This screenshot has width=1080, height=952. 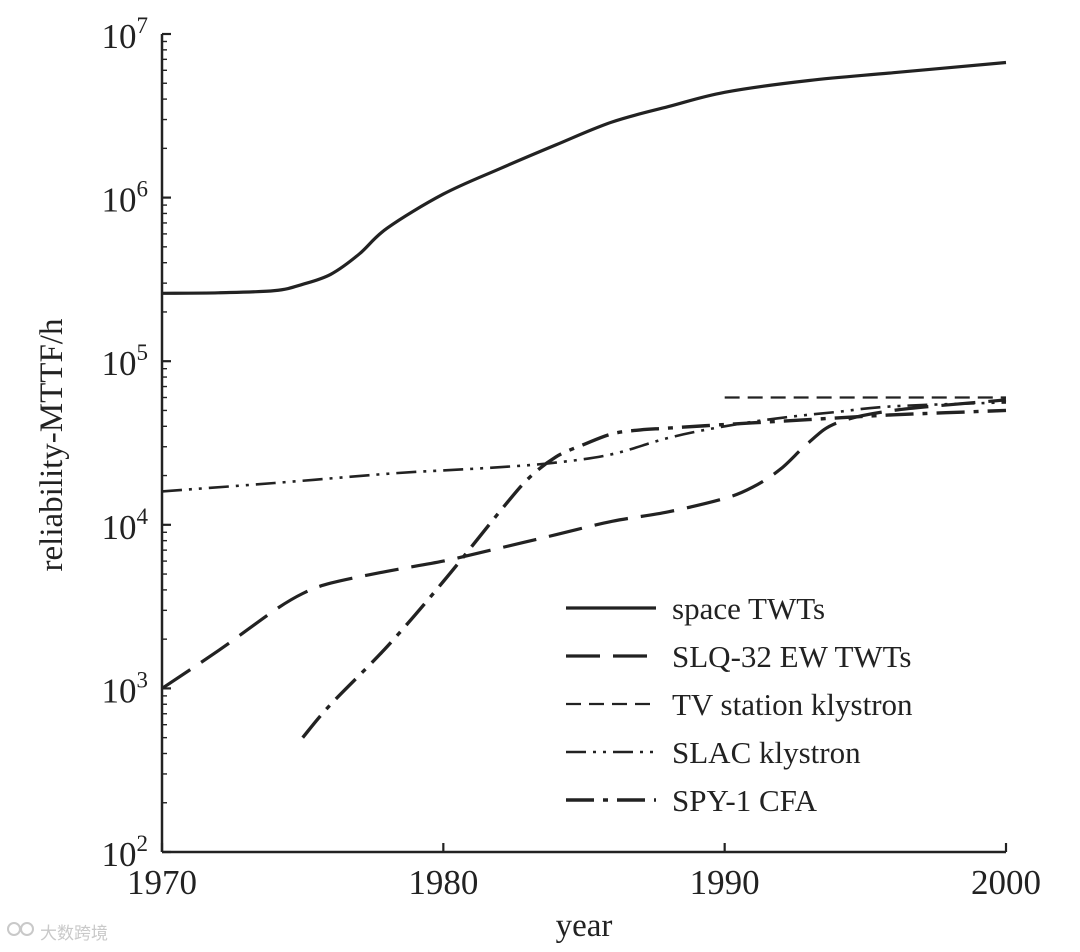 What do you see at coordinates (74, 934) in the screenshot?
I see `watermark-text: 大数跨境` at bounding box center [74, 934].